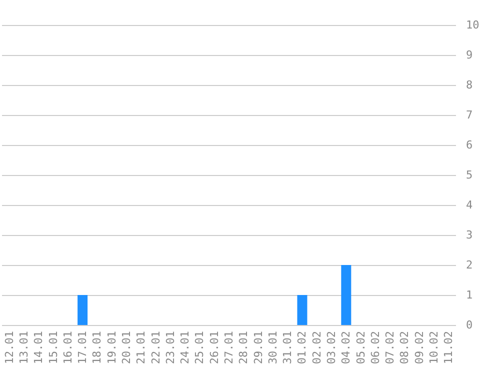 This screenshot has height=370, width=498. What do you see at coordinates (199, 347) in the screenshot?
I see `x-tick-label: 25.01` at bounding box center [199, 347].